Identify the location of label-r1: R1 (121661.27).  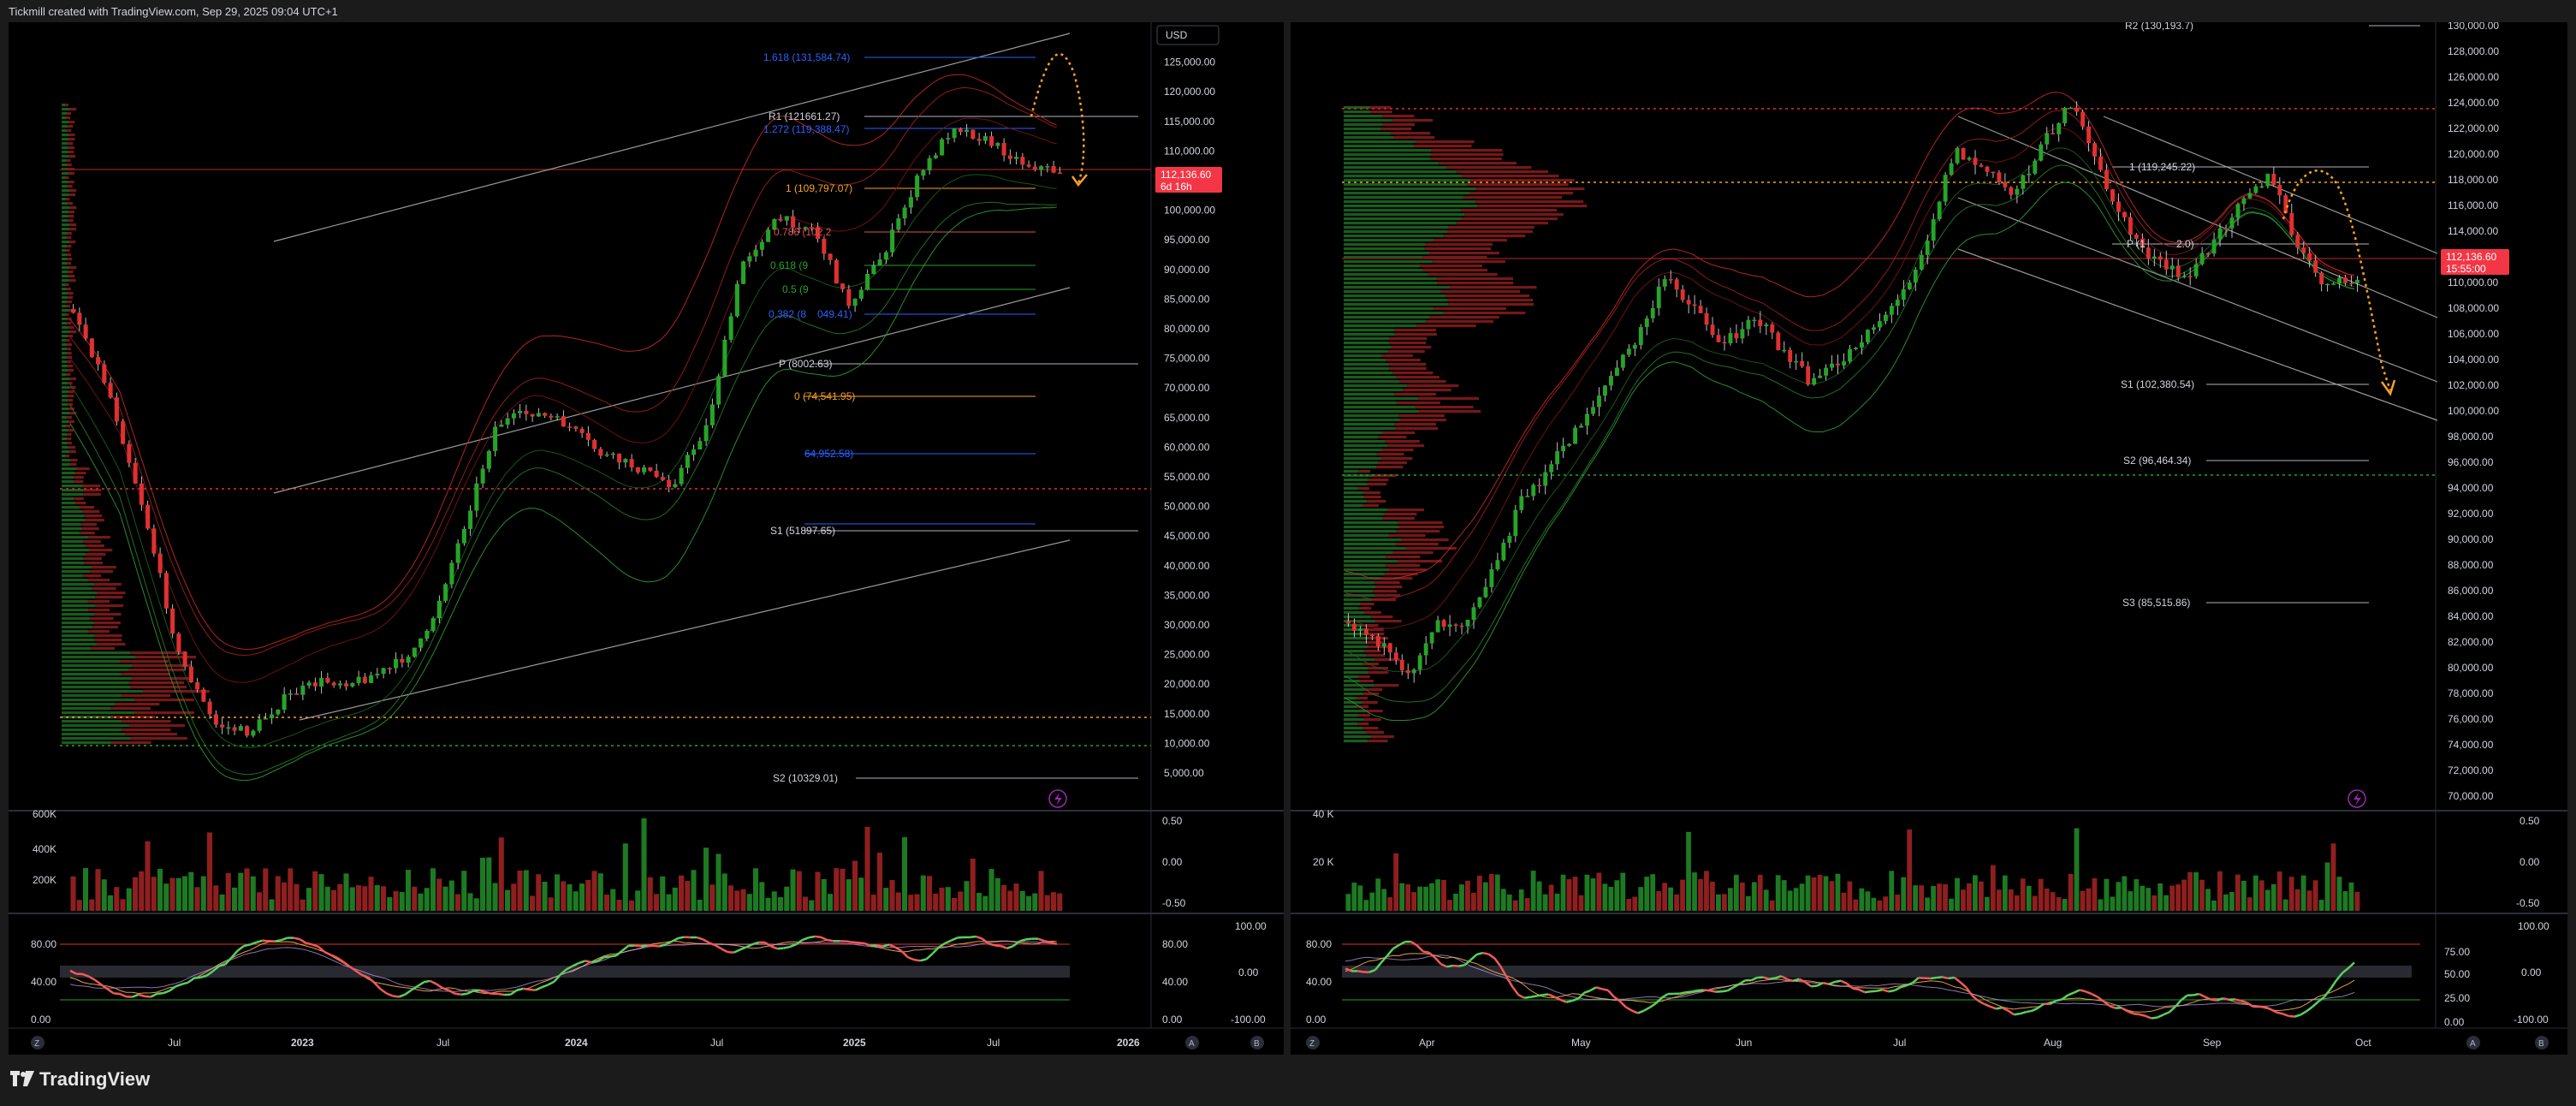
(804, 116).